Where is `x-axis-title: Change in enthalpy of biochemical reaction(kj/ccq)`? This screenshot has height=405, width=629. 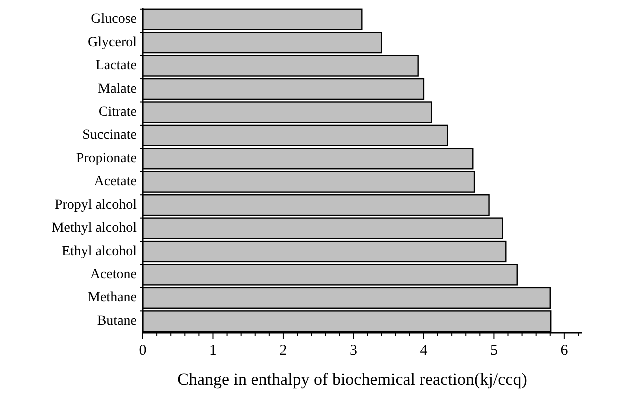 x-axis-title: Change in enthalpy of biochemical reaction(kj/ccq) is located at coordinates (353, 379).